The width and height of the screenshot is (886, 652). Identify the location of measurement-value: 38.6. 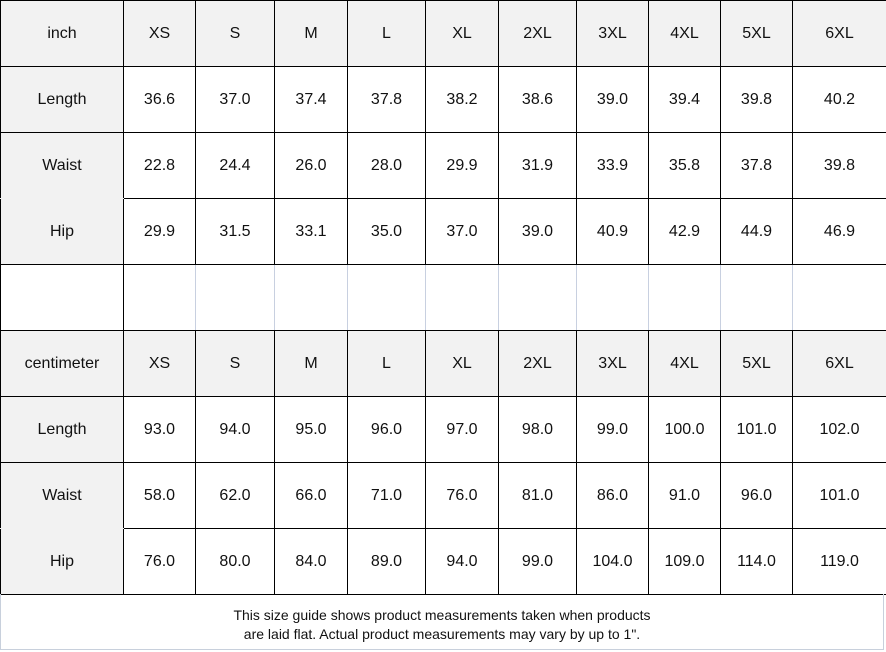
(537, 99).